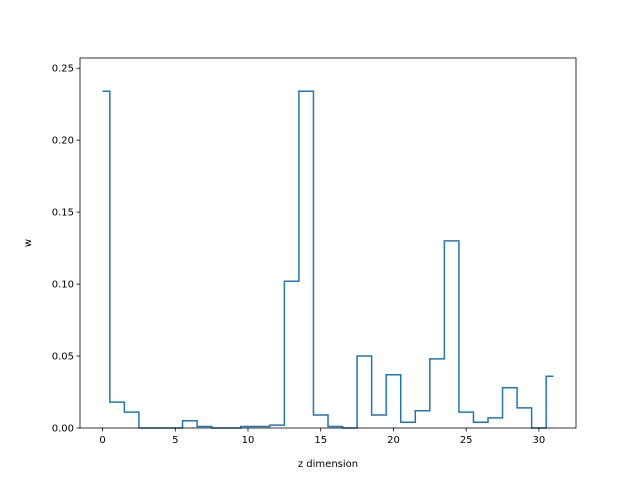 The width and height of the screenshot is (640, 480). I want to click on x-tick-label: 5, so click(175, 440).